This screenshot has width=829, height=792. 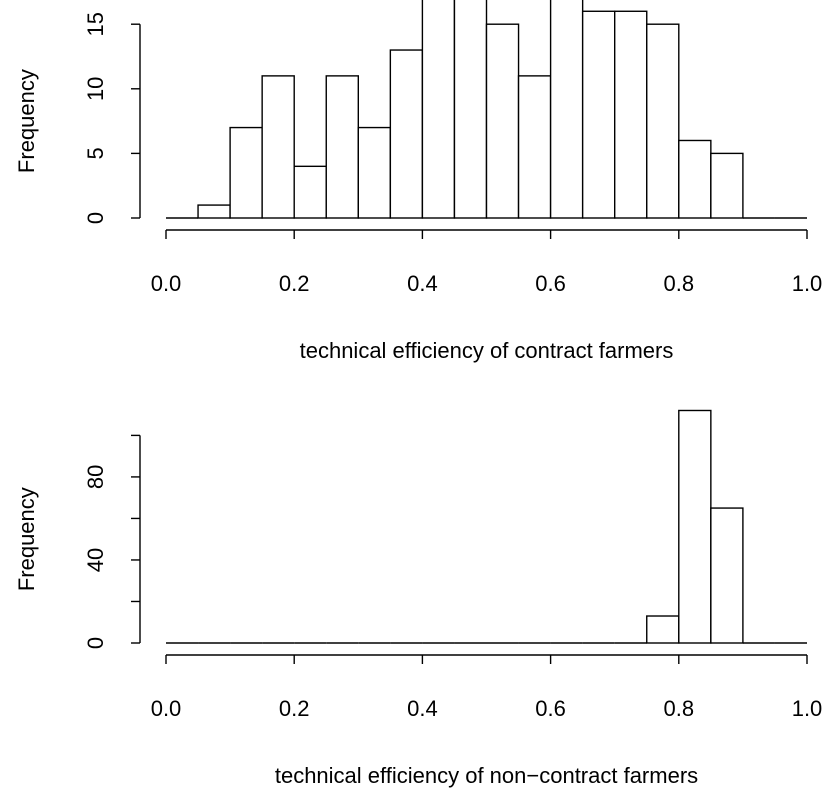 What do you see at coordinates (487, 350) in the screenshot?
I see `x-axis-title: technical efficiency of contract farmers` at bounding box center [487, 350].